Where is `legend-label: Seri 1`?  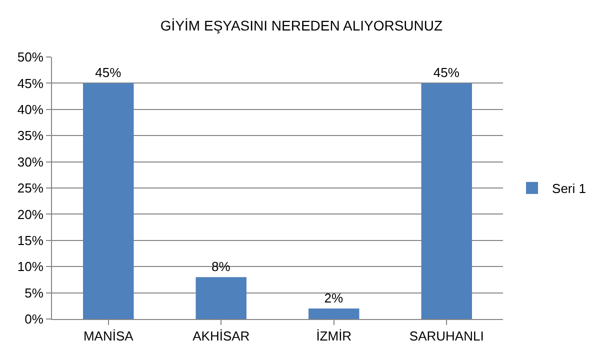 legend-label: Seri 1 is located at coordinates (569, 188).